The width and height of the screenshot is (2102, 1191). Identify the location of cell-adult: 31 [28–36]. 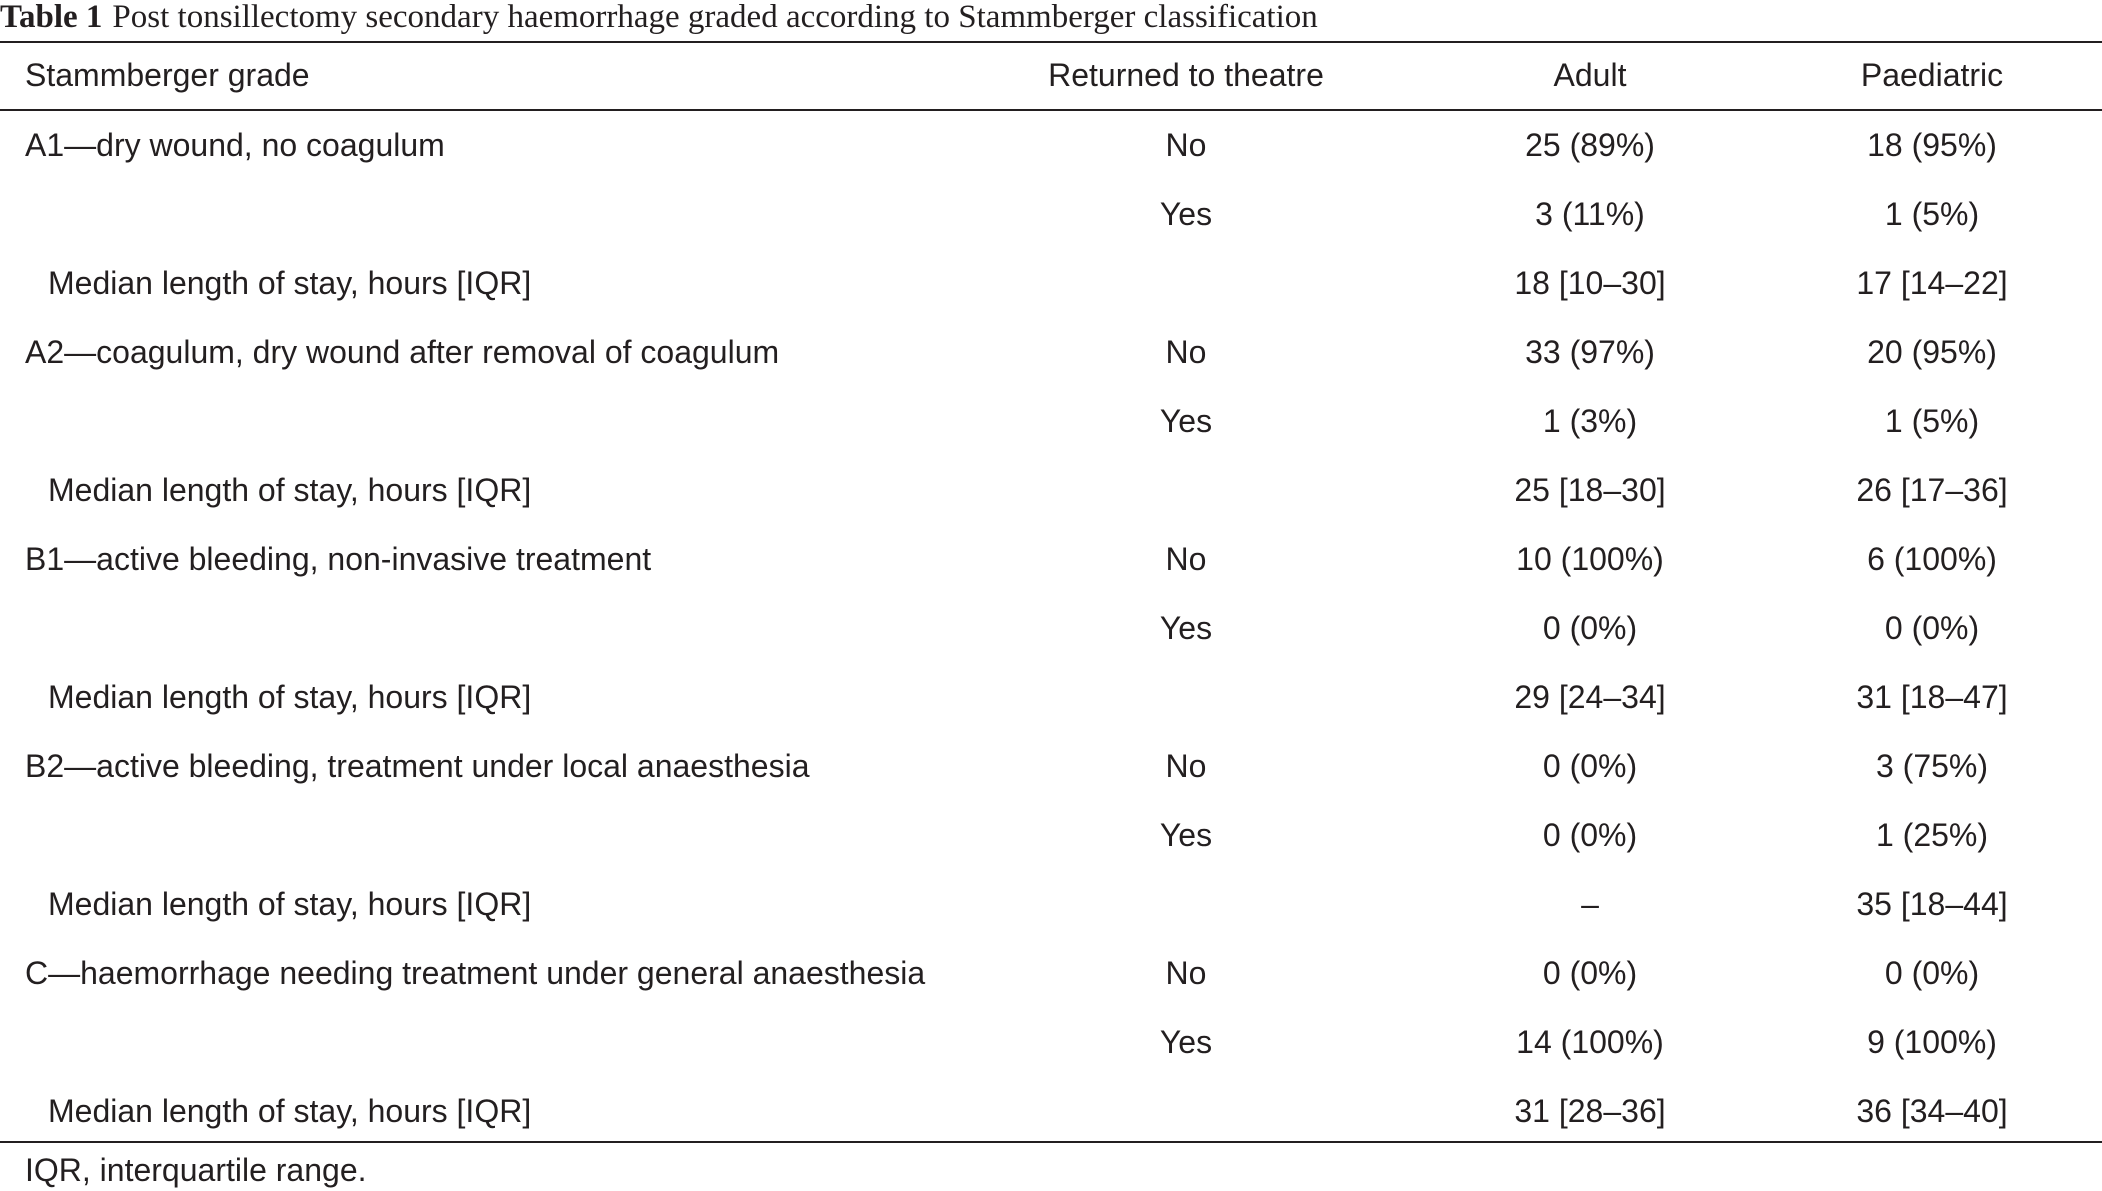
(1590, 1111).